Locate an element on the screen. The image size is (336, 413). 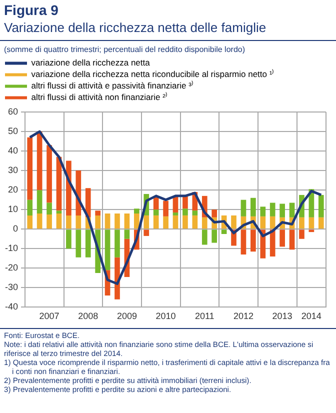
legend-label: altri flussi di attività e passività finanziarie ³⁾ is located at coordinates (112, 85).